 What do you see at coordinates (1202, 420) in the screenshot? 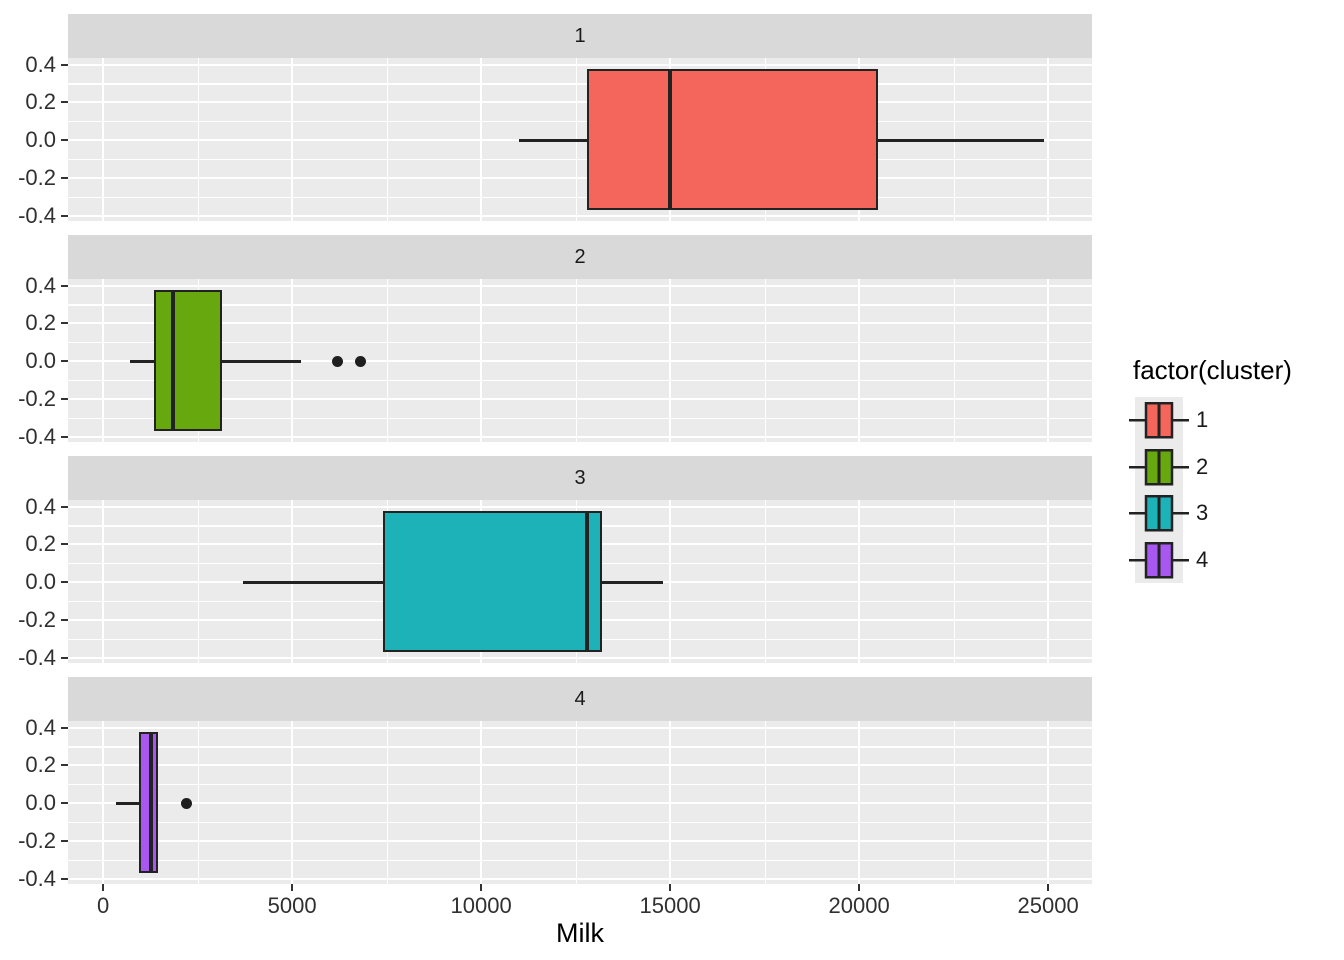
I see `legend-item-label: 1` at bounding box center [1202, 420].